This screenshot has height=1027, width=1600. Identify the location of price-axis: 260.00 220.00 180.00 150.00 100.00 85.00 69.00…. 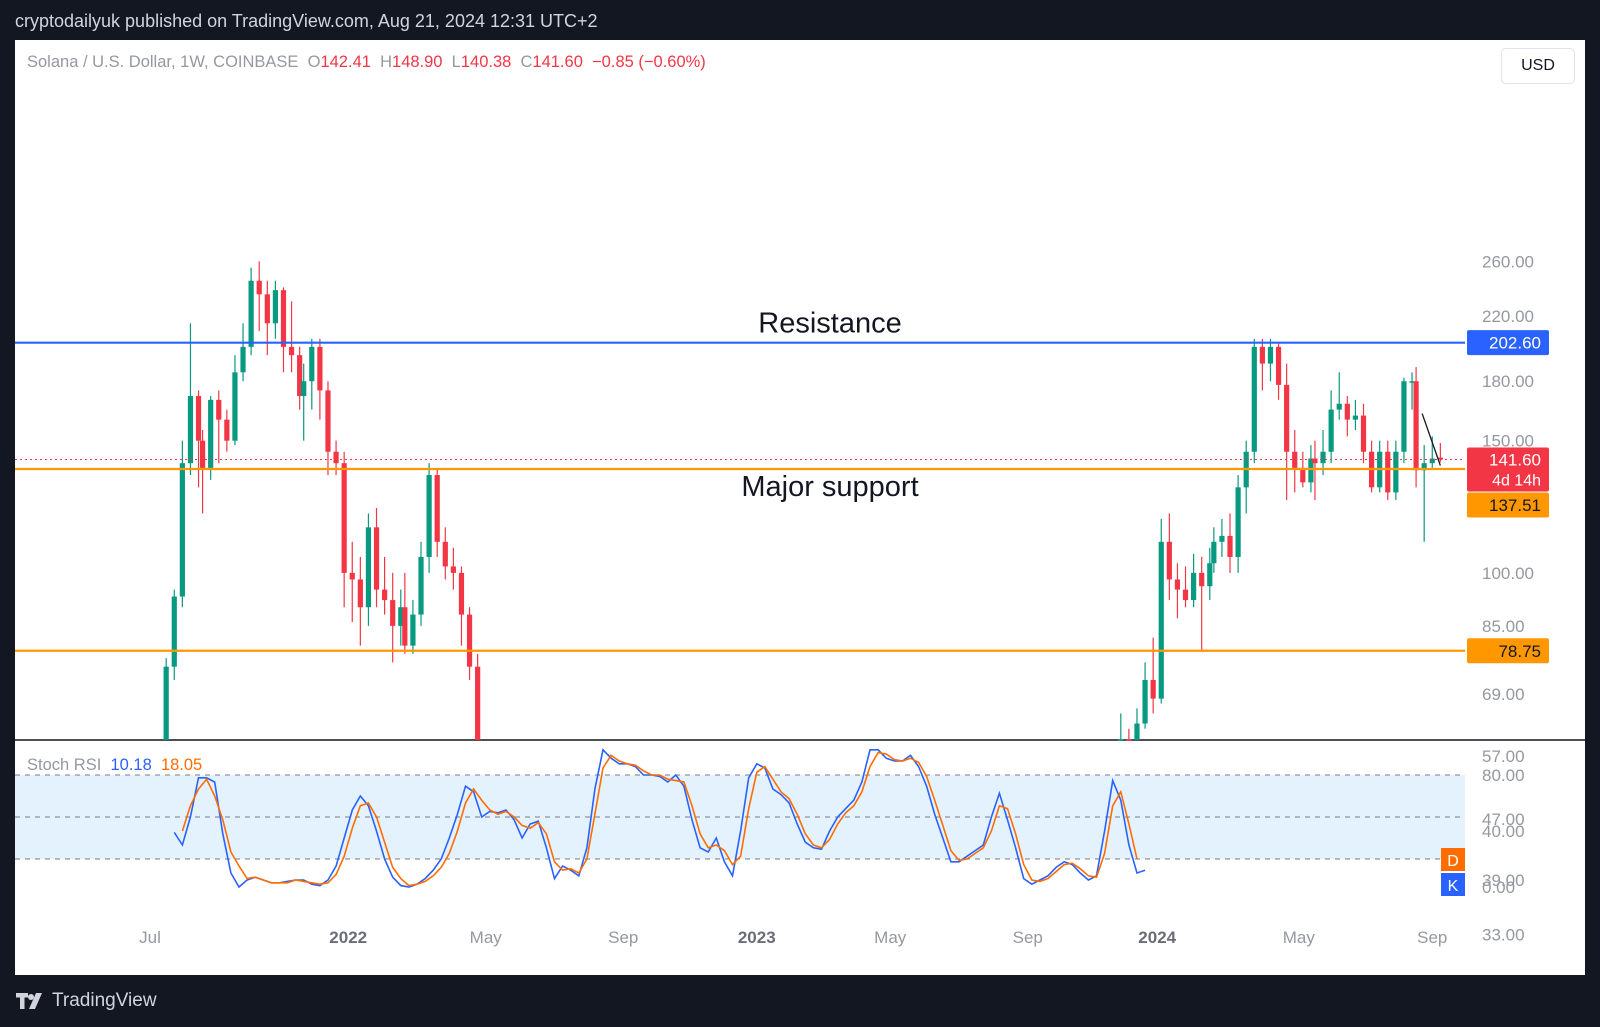
(1508, 598).